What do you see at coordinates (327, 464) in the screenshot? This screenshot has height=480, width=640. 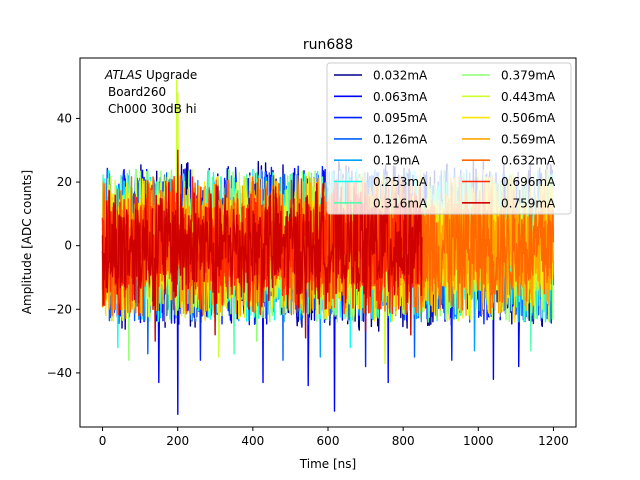 I see `x-axis-label: Time [ns]` at bounding box center [327, 464].